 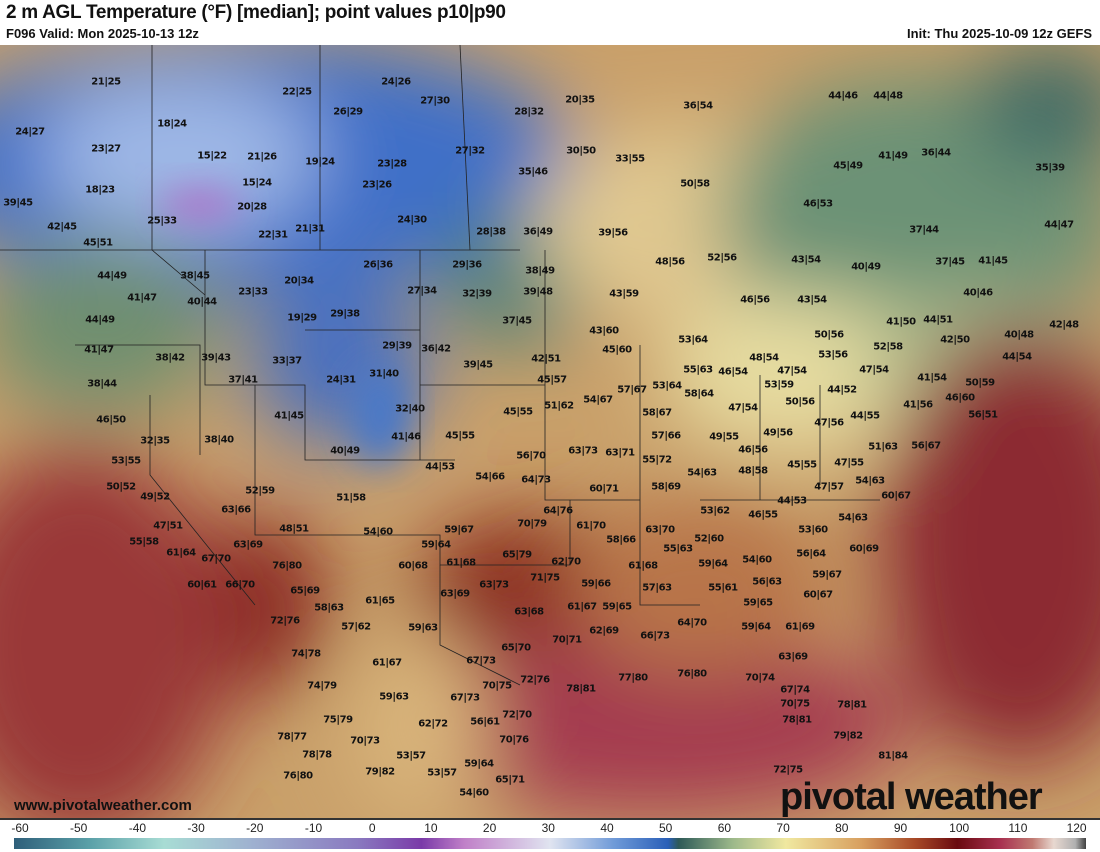 What do you see at coordinates (724, 437) in the screenshot?
I see `point-value: 49|55` at bounding box center [724, 437].